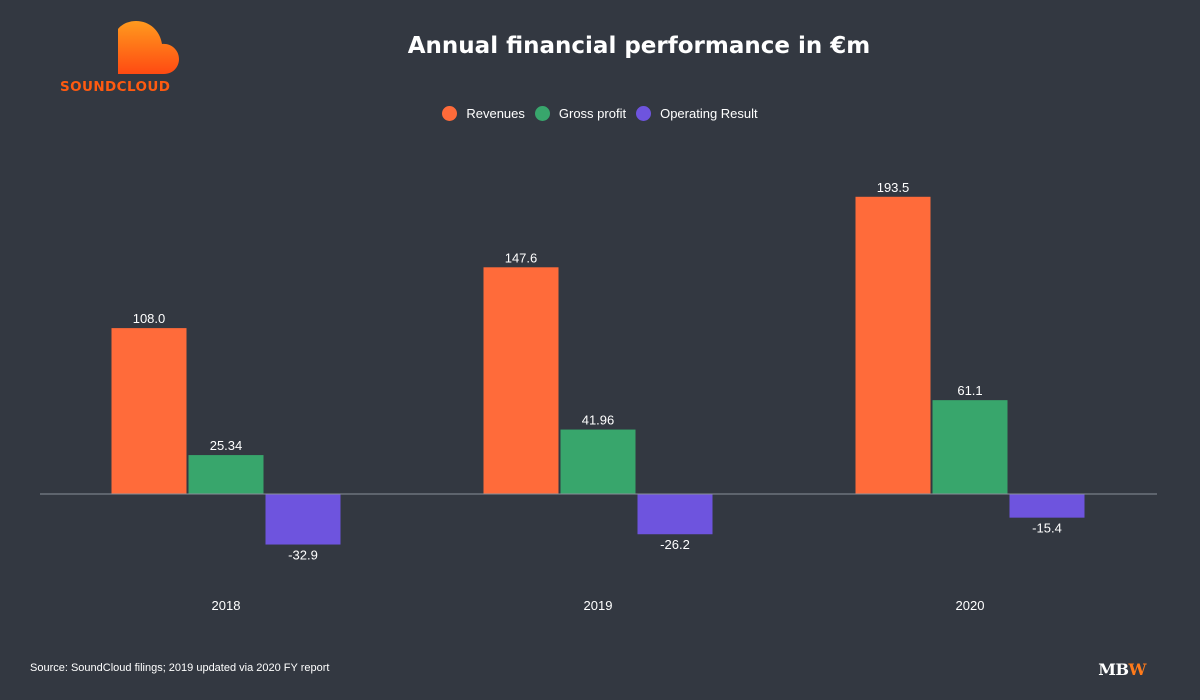 The height and width of the screenshot is (700, 1200). I want to click on cloud-icon, so click(115, 48).